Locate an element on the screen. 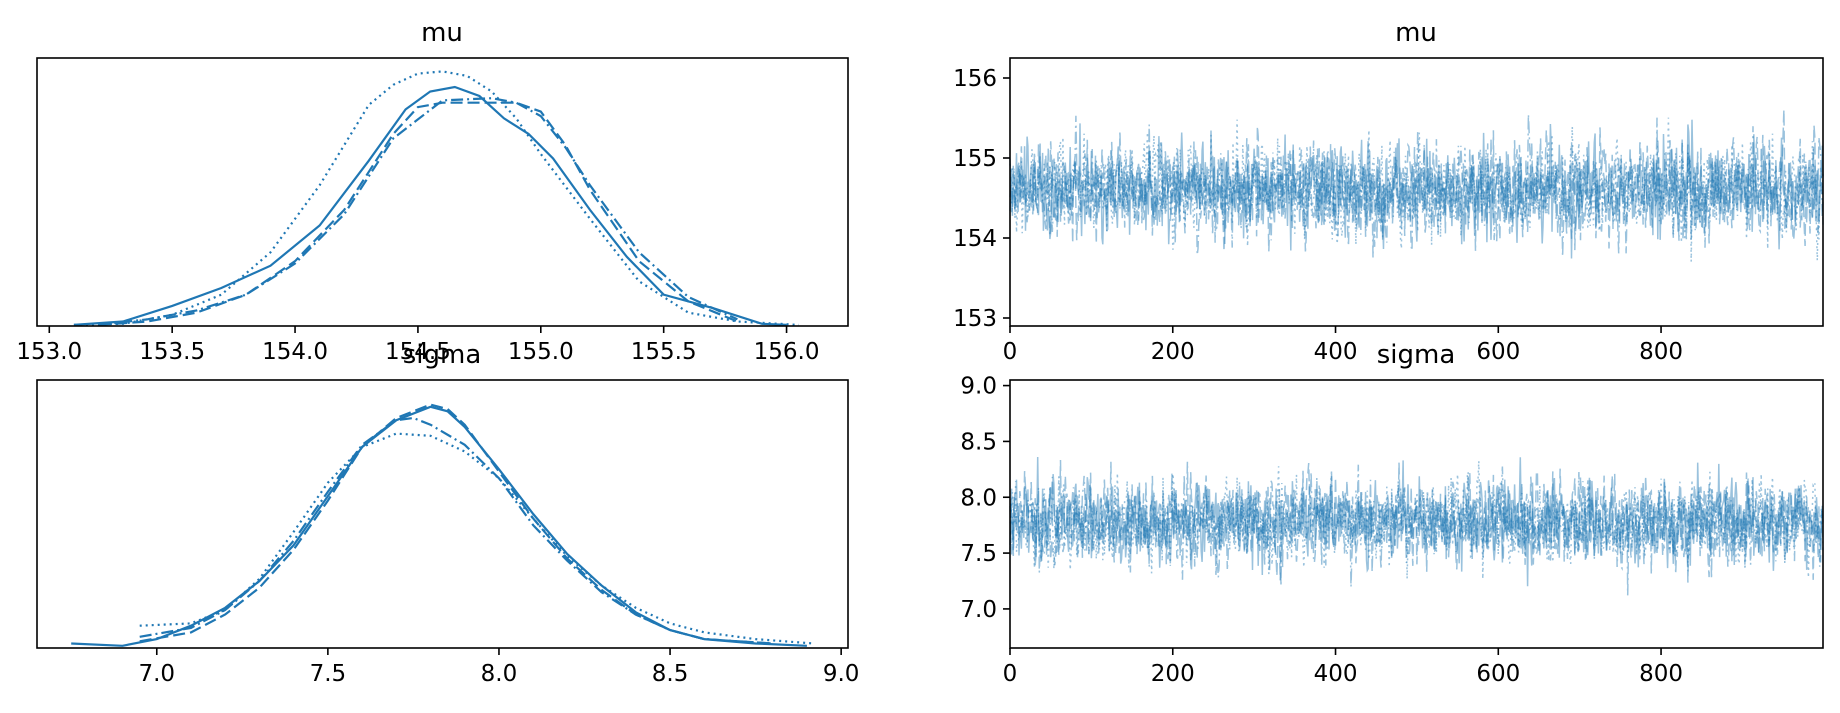  x-tick-label: 155.0 is located at coordinates (541, 352).